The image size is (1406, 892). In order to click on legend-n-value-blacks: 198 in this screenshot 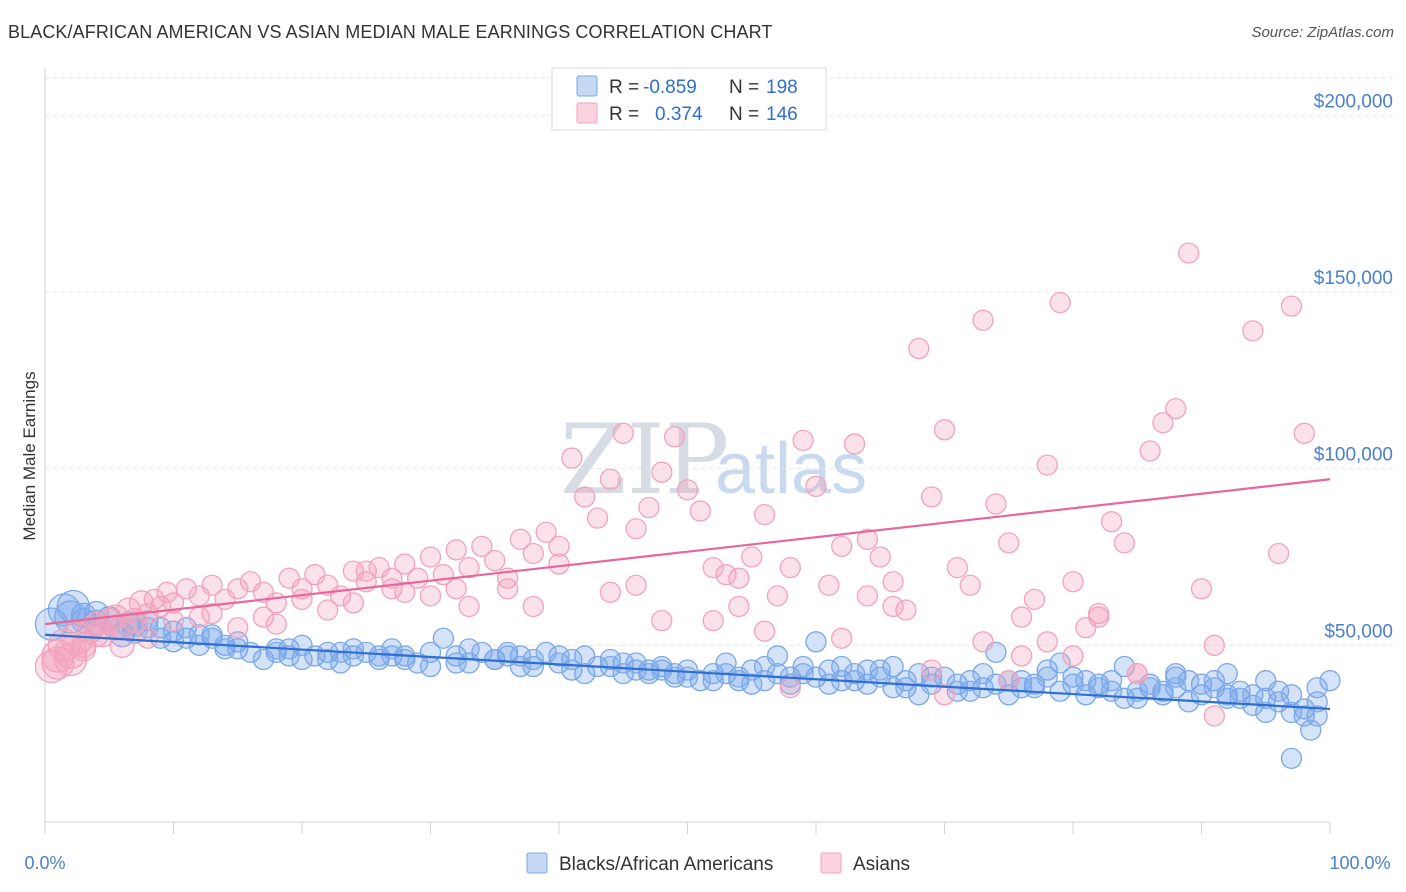, I will do `click(782, 87)`.